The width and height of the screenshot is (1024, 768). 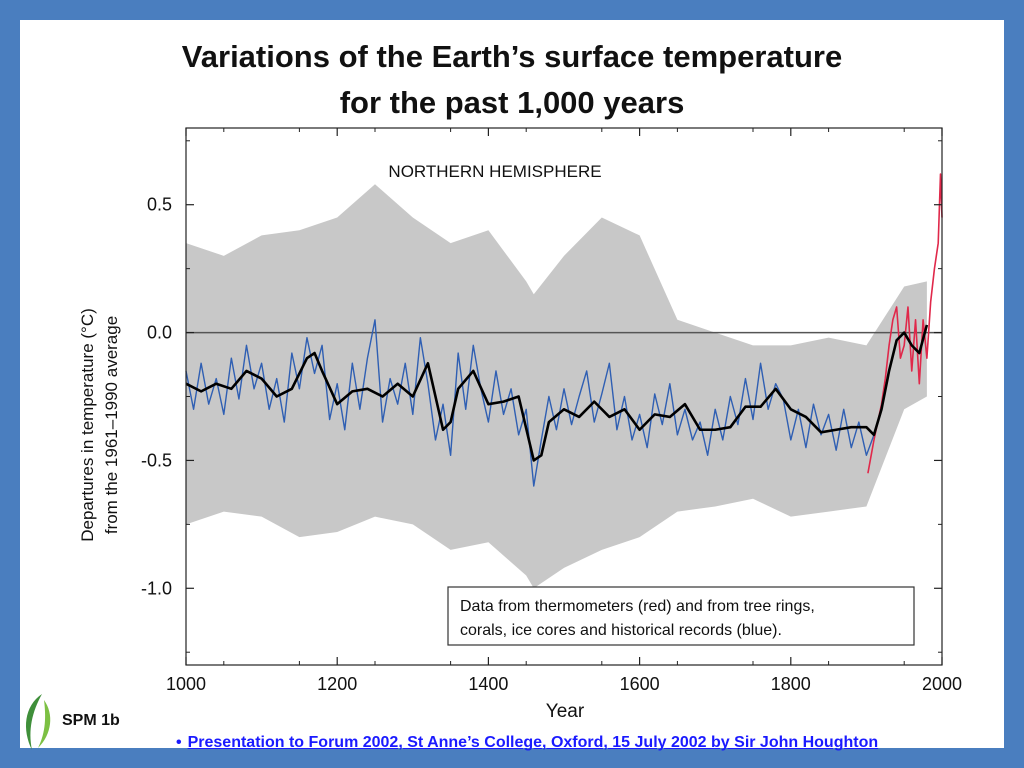 What do you see at coordinates (640, 684) in the screenshot?
I see `x-tick-label: 1600` at bounding box center [640, 684].